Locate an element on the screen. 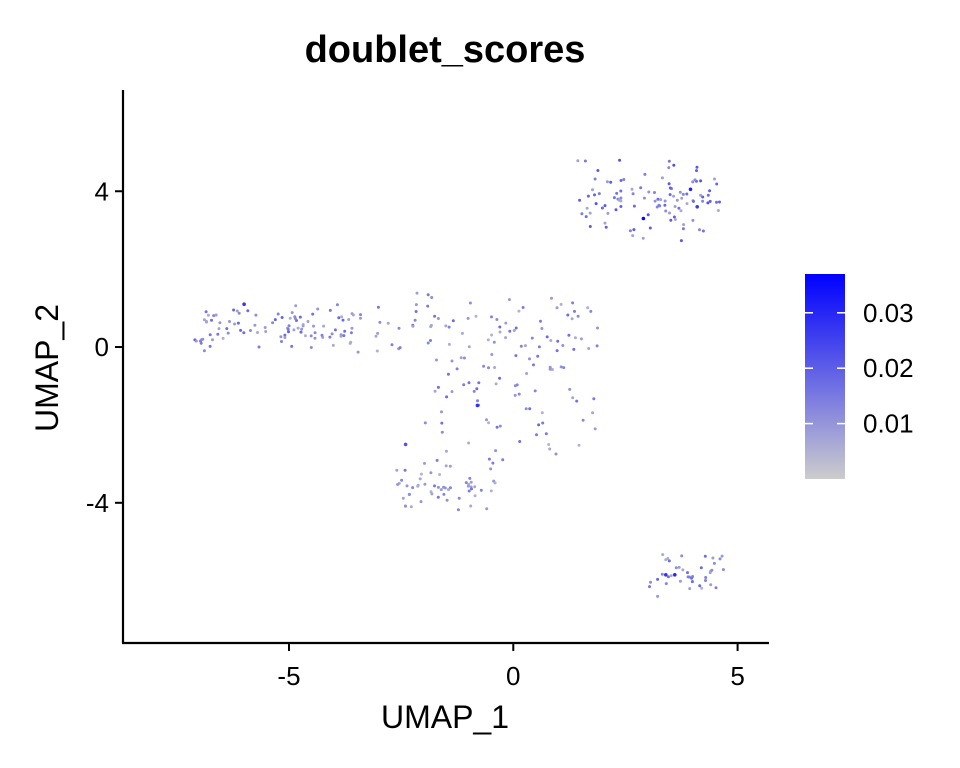  data-point-highlight is located at coordinates (675, 575).